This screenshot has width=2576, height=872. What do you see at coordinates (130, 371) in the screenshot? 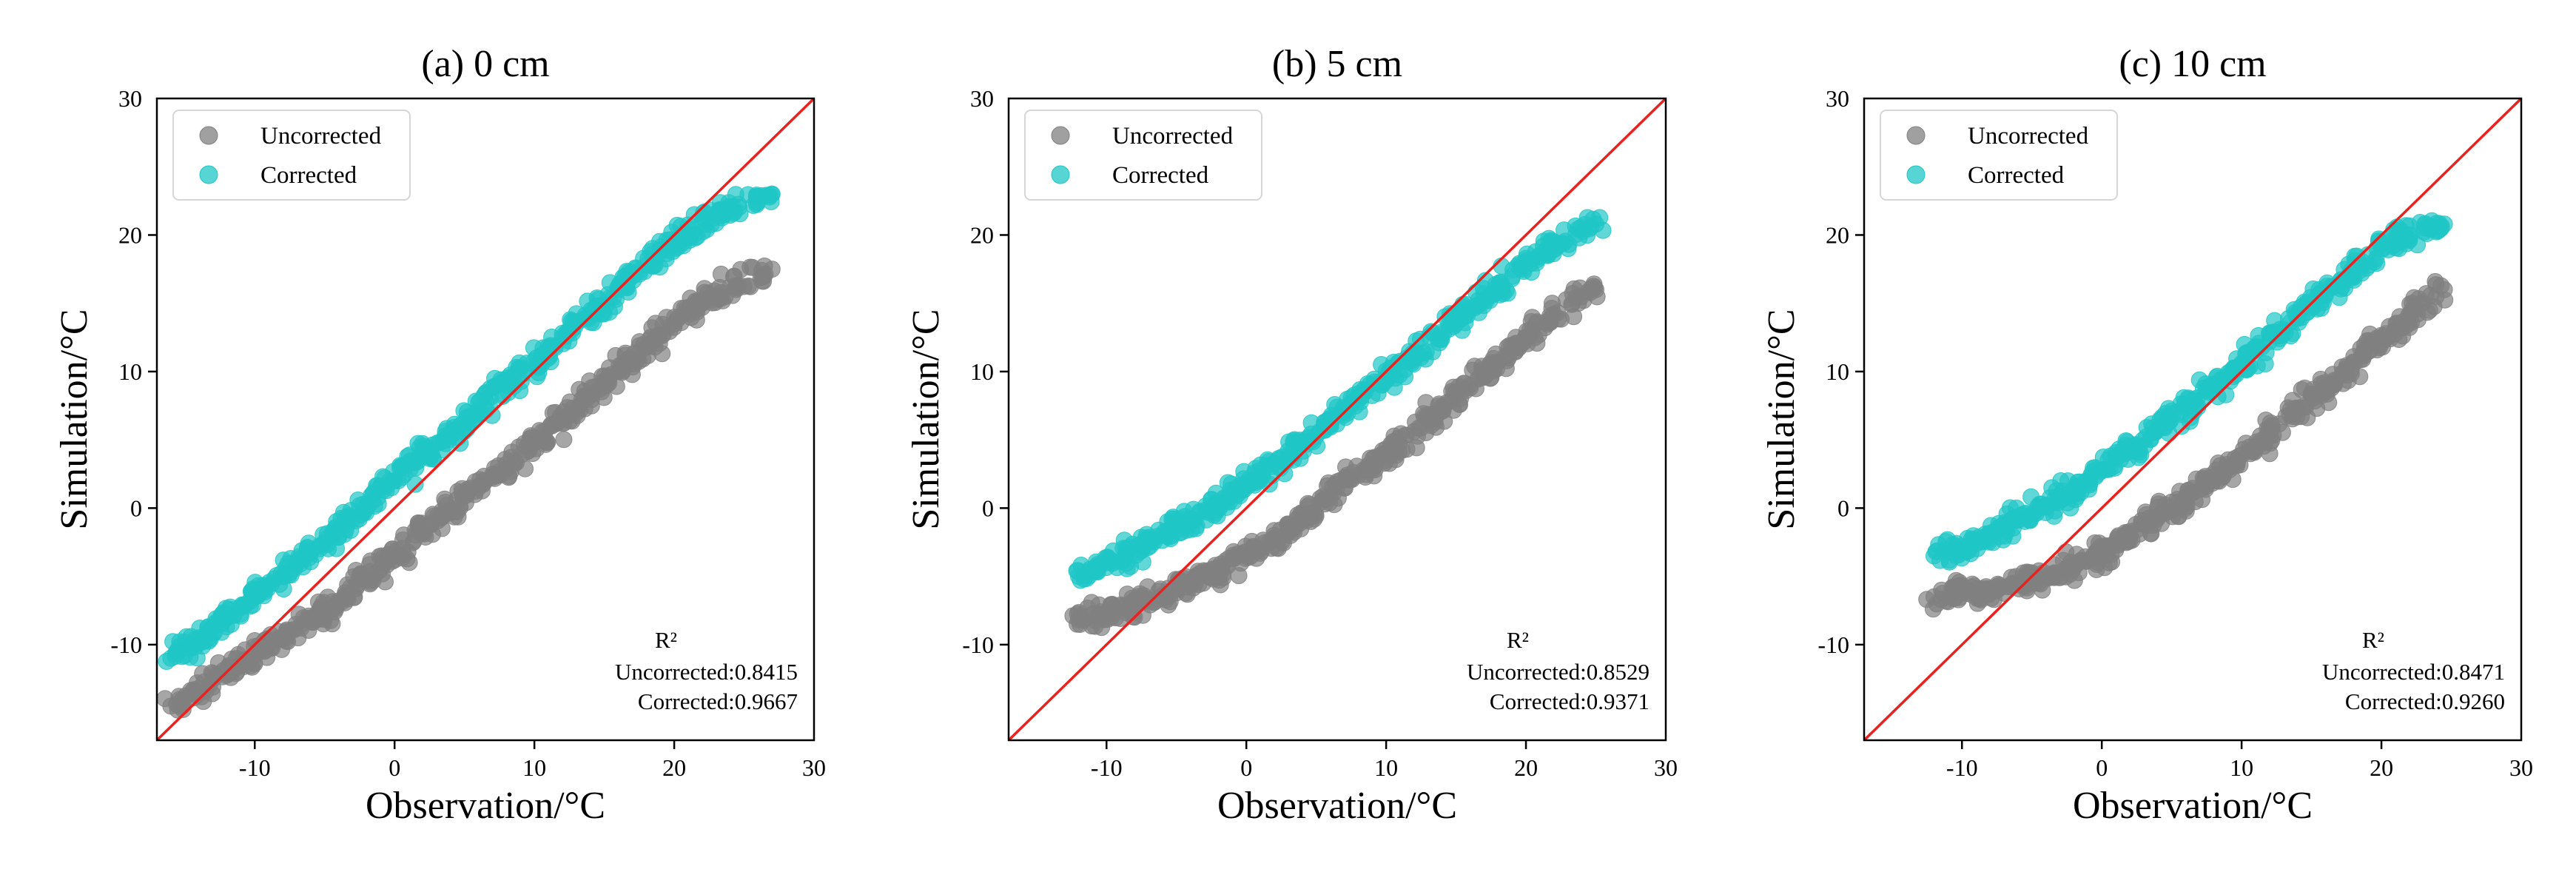
I see `y-tick-label: 10` at bounding box center [130, 371].